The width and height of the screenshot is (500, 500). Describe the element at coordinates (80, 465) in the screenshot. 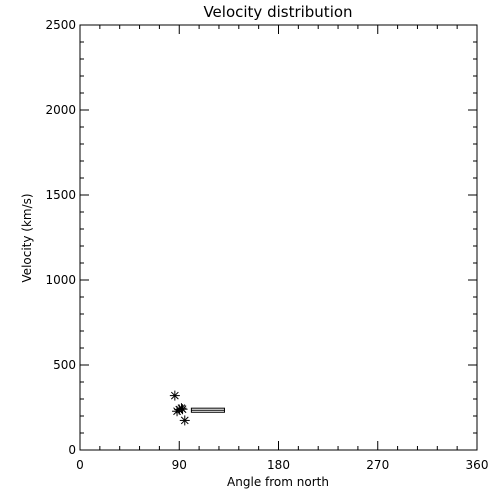

I see `x-tick-label: 0` at that location.